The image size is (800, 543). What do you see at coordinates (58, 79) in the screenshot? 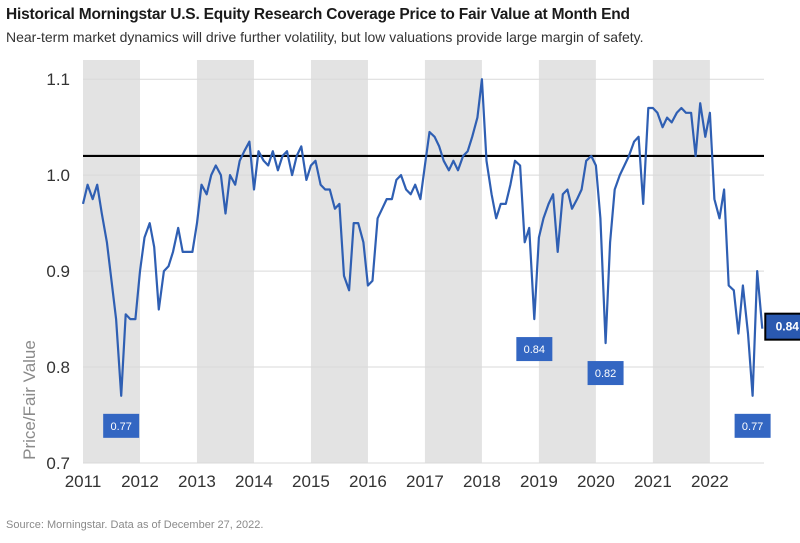
I see `y-tick-label: 1.1` at bounding box center [58, 79].